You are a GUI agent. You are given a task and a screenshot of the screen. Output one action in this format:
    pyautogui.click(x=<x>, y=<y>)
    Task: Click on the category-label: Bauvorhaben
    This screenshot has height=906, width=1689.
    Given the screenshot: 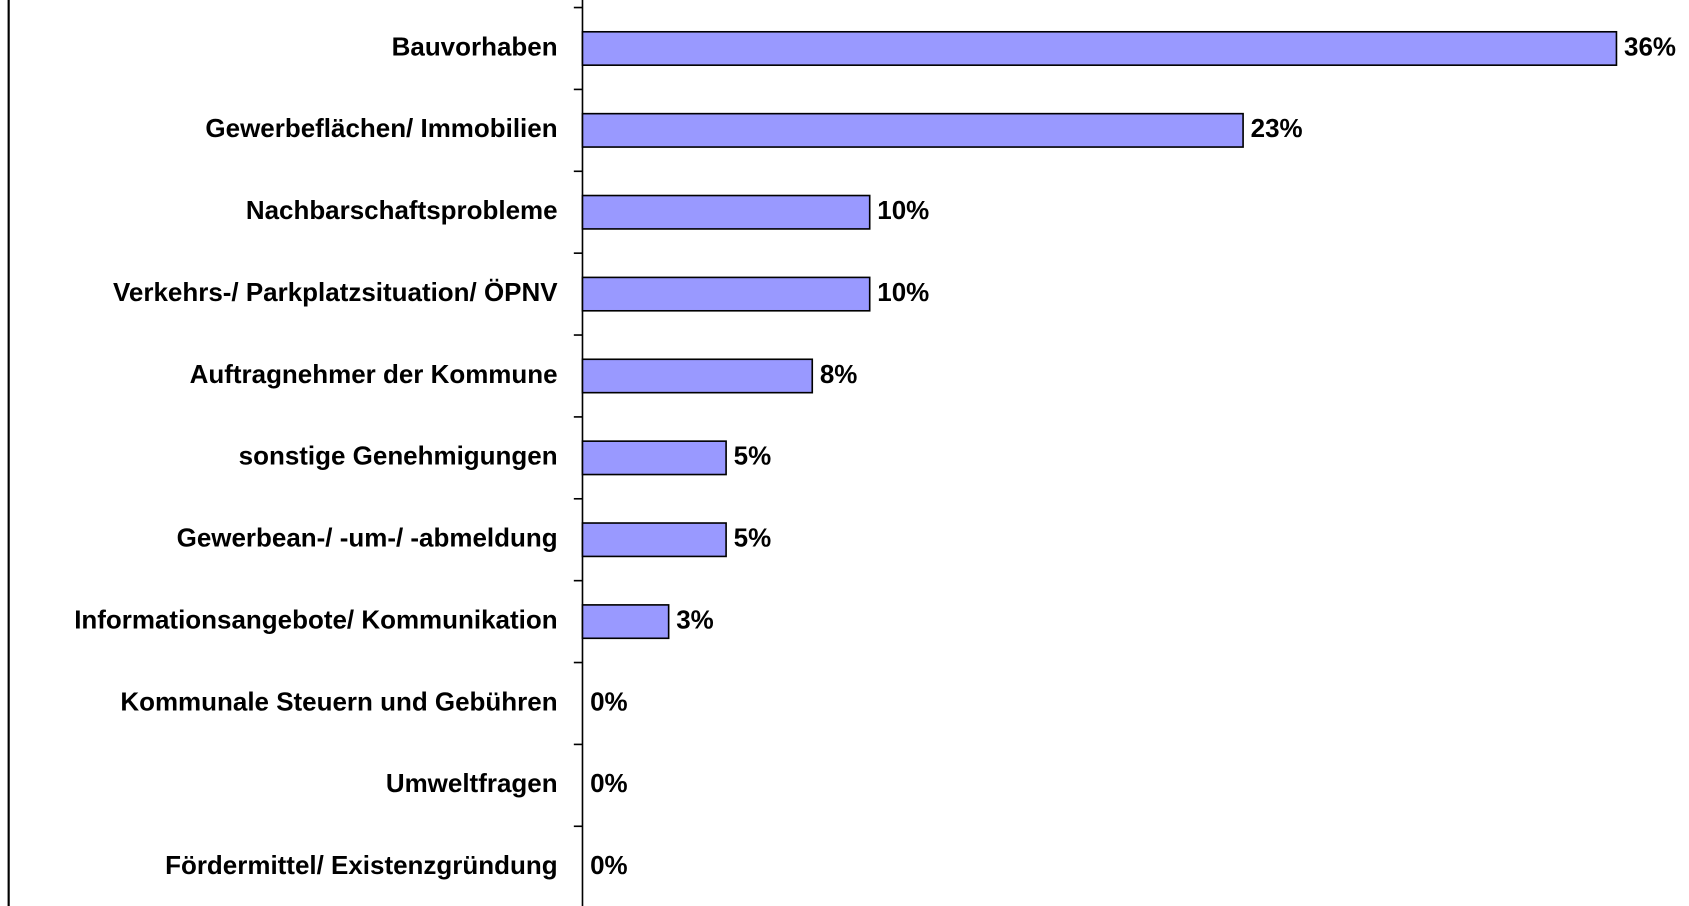 What is the action you would take?
    pyautogui.click(x=475, y=47)
    